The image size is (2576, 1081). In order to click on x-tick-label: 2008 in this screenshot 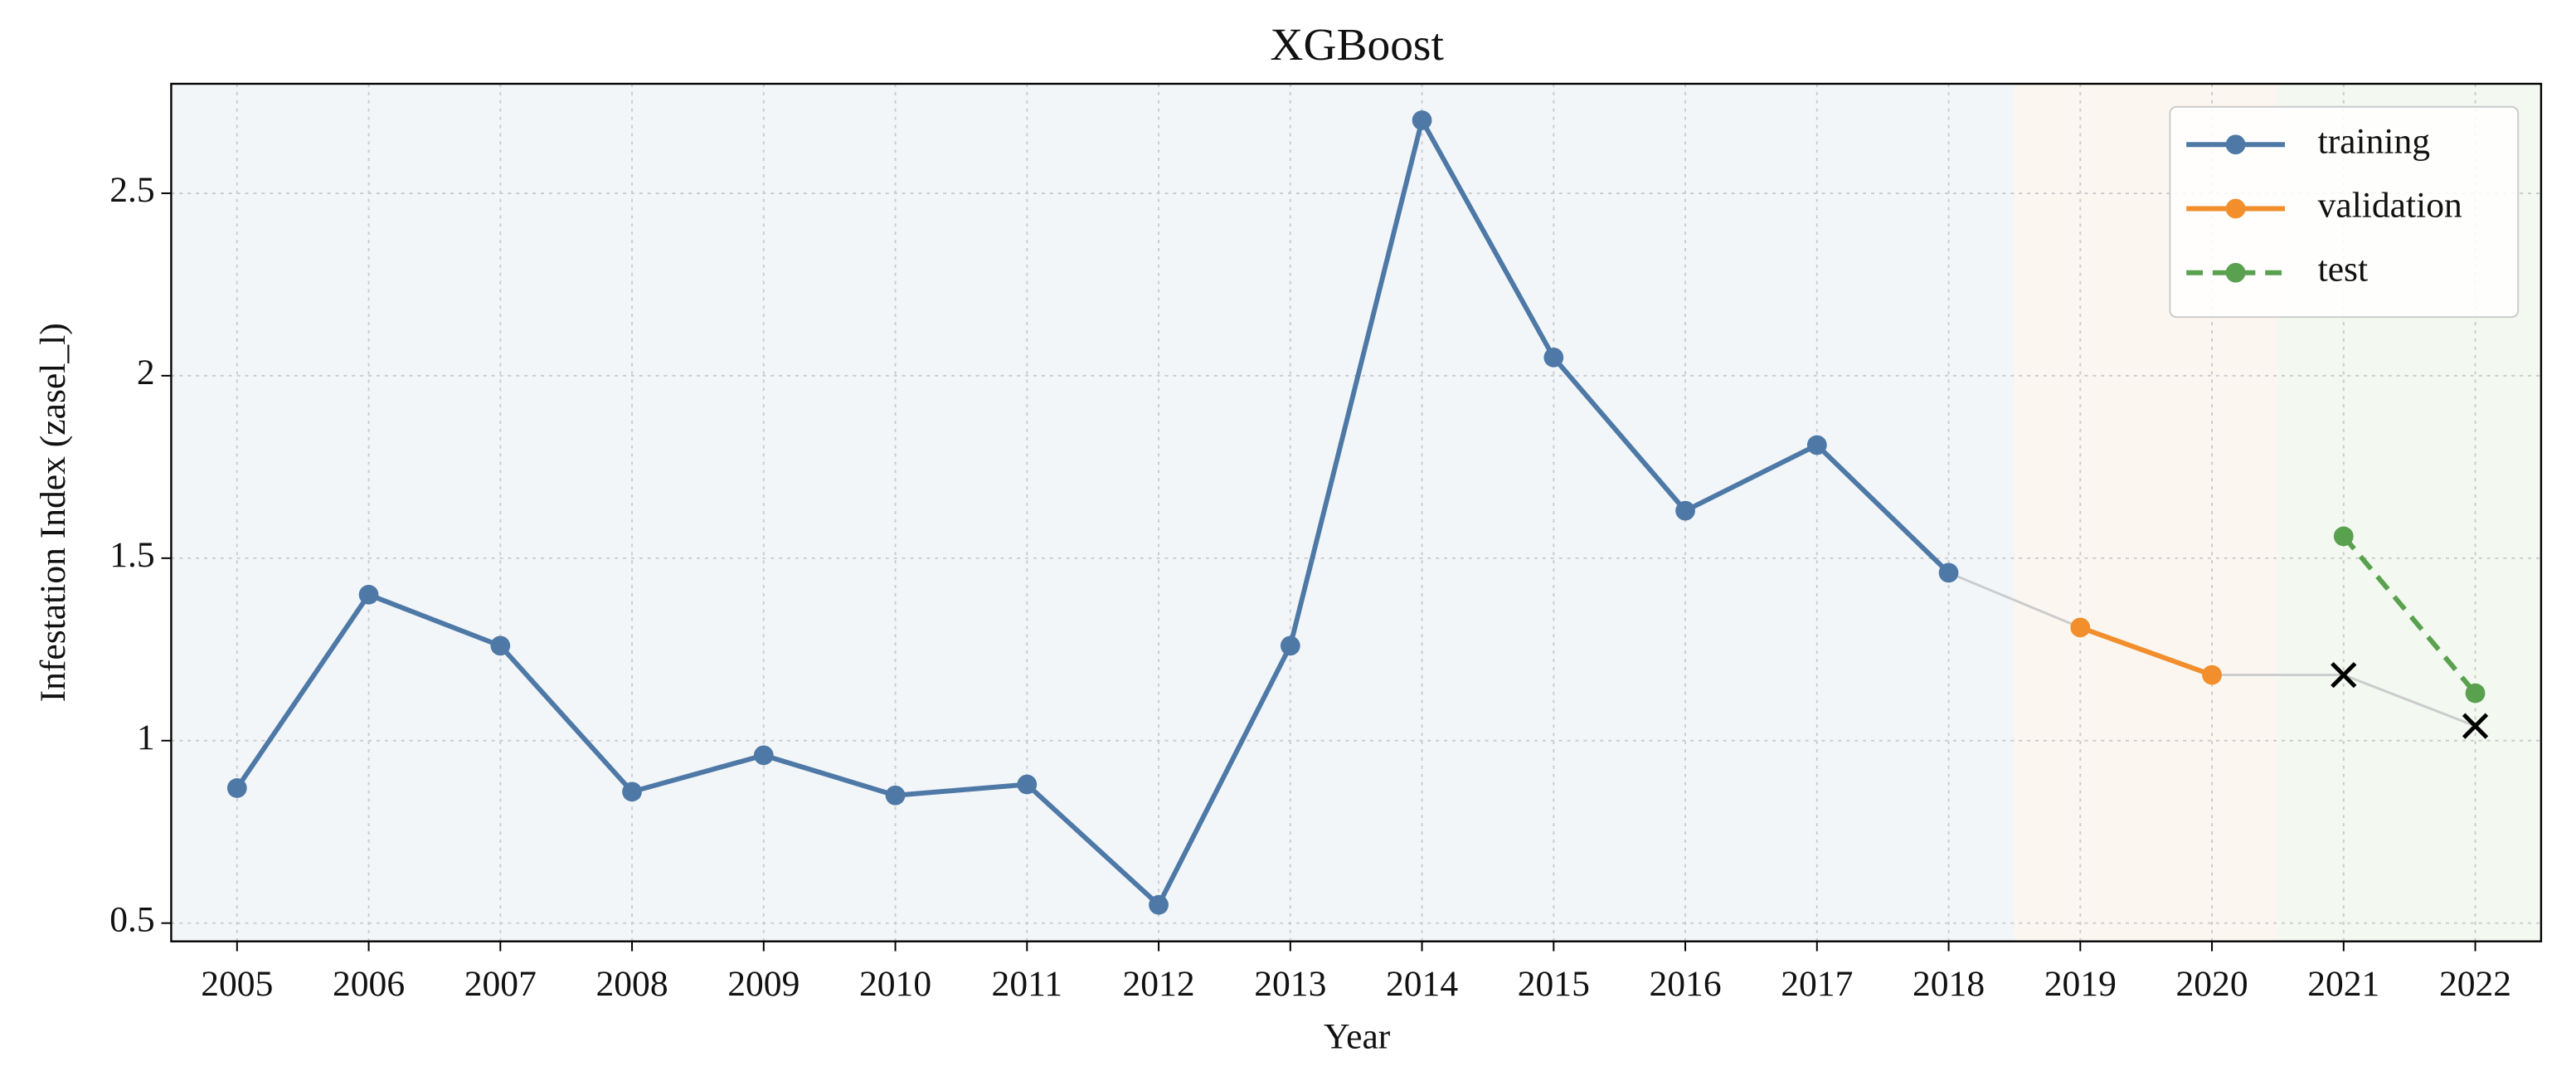, I will do `click(632, 984)`.